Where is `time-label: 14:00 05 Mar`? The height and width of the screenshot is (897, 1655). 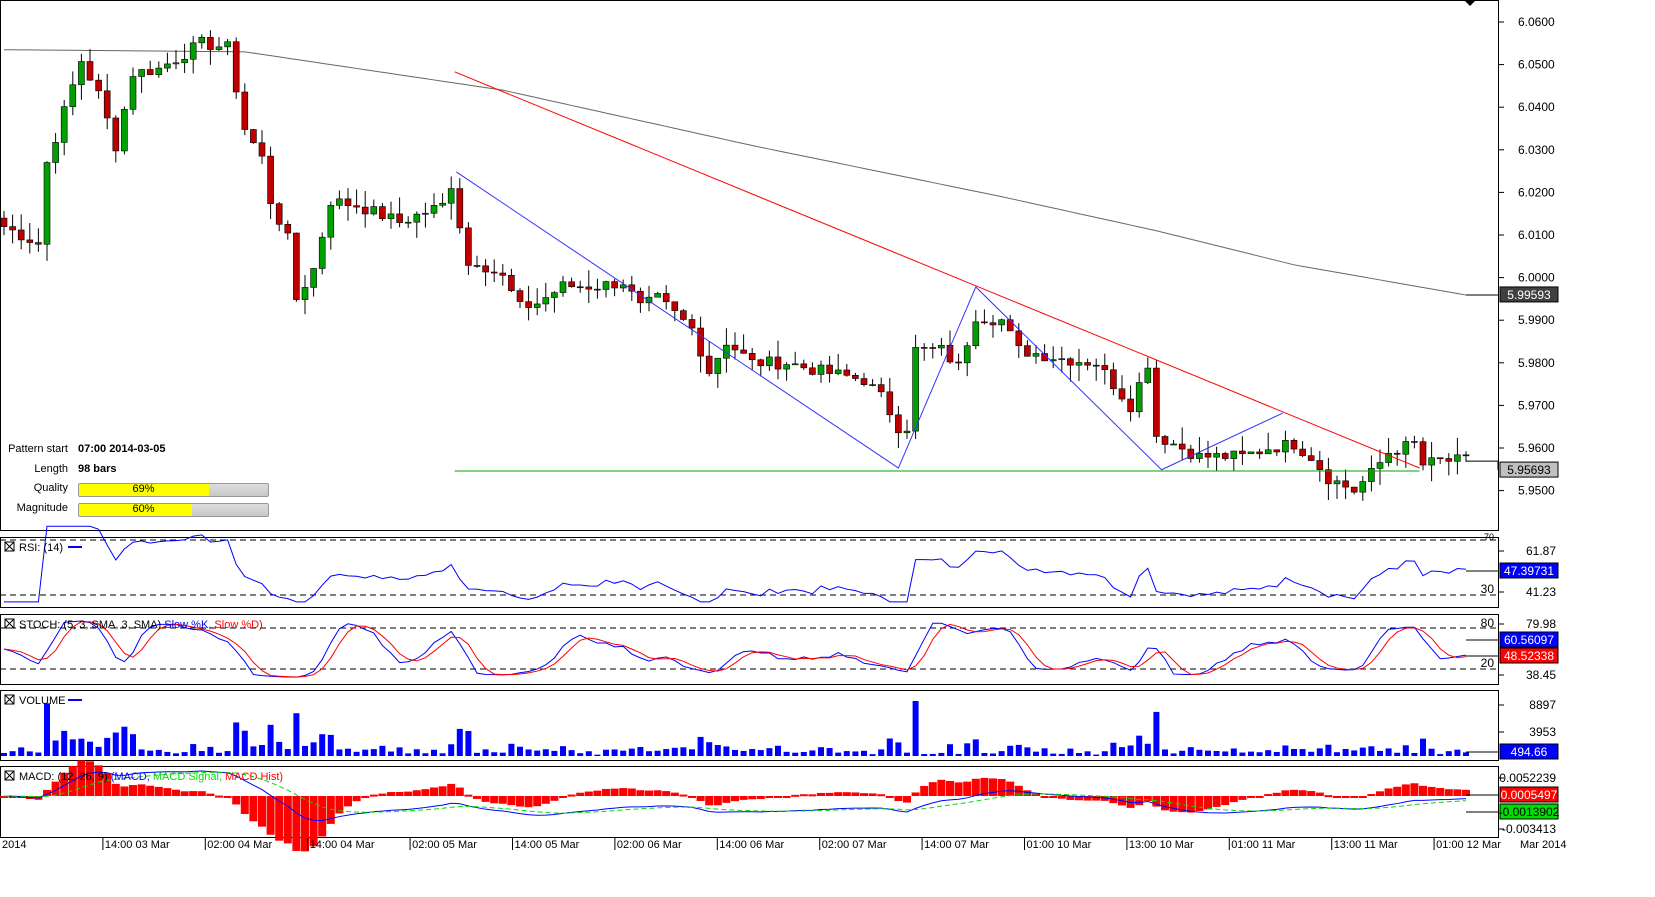
time-label: 14:00 05 Mar is located at coordinates (547, 845).